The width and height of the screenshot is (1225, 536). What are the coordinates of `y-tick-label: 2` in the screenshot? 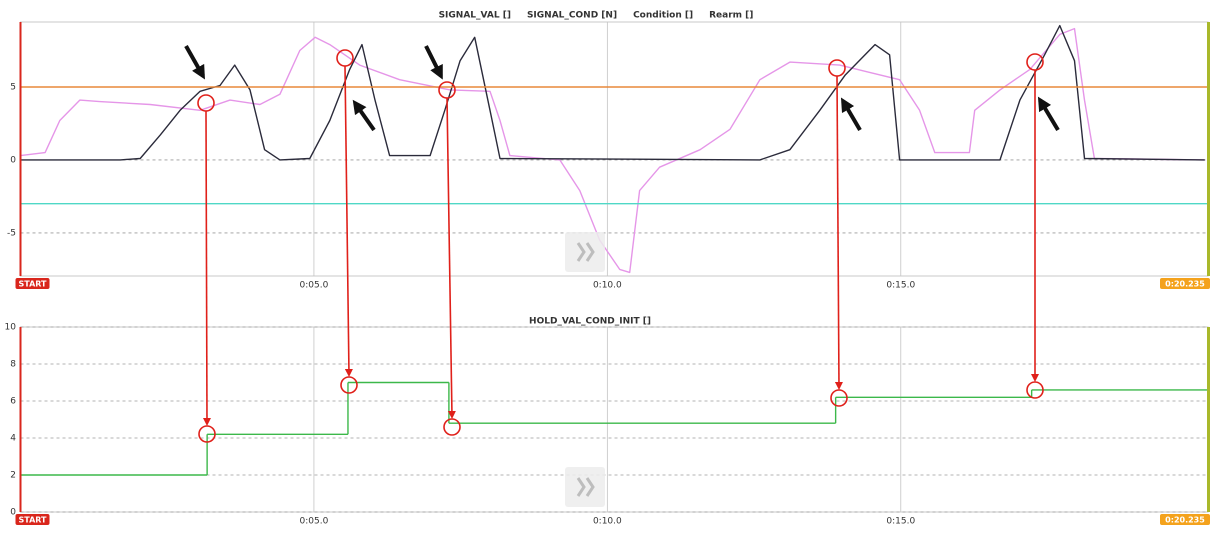 It's located at (13, 476).